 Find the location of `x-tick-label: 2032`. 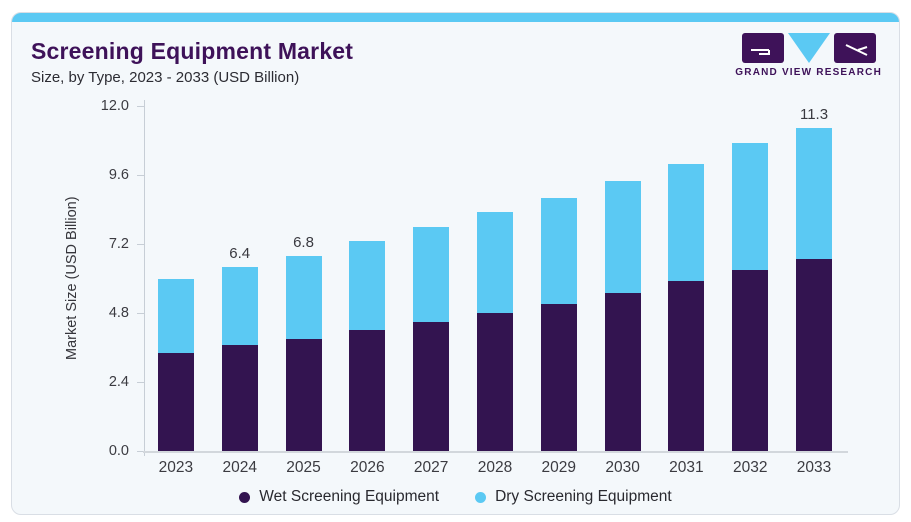

x-tick-label: 2032 is located at coordinates (750, 467).